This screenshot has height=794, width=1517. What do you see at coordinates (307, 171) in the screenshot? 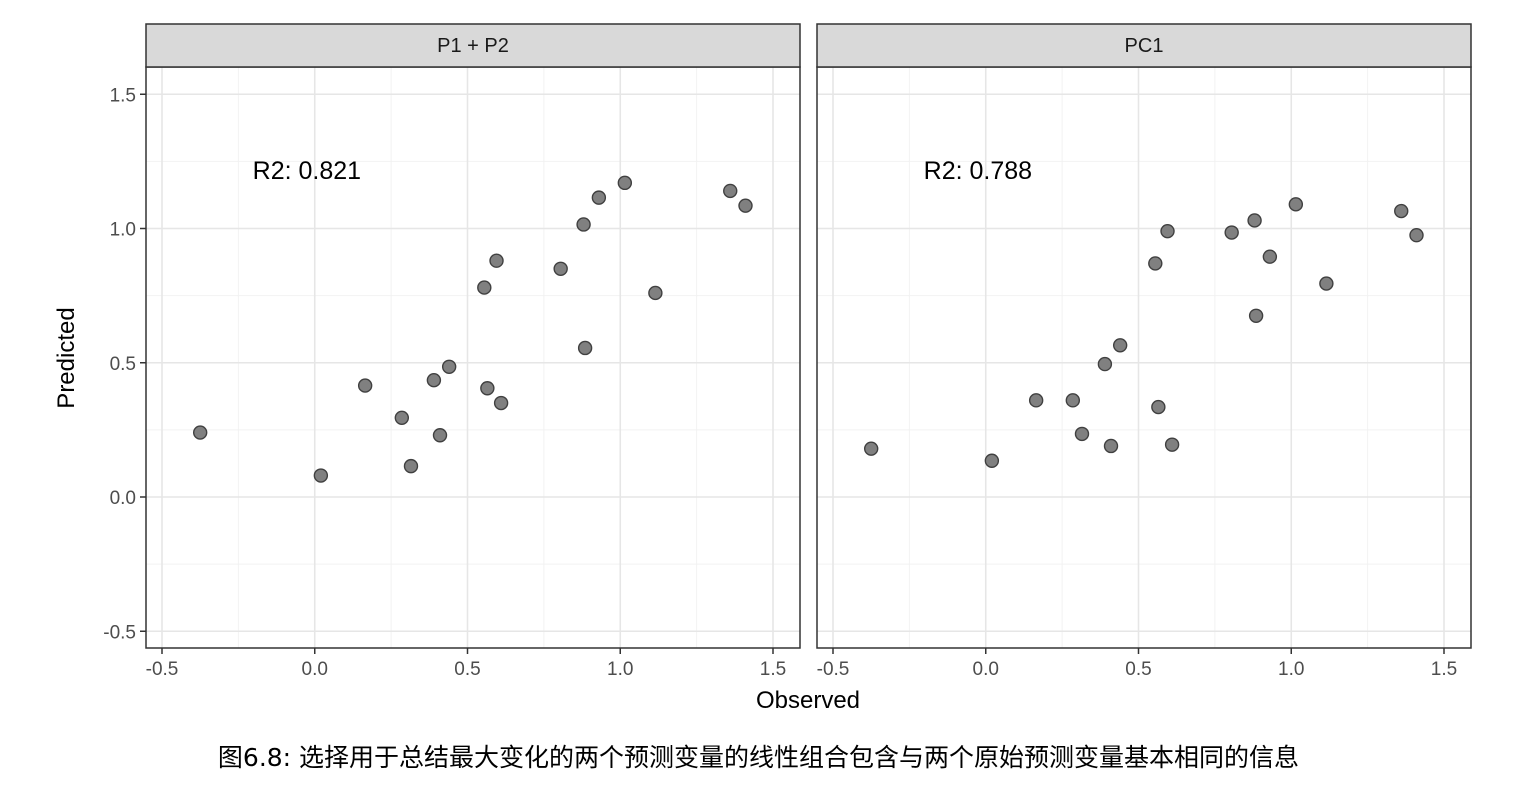
I see `r2-annotation: R2: 0.821` at bounding box center [307, 171].